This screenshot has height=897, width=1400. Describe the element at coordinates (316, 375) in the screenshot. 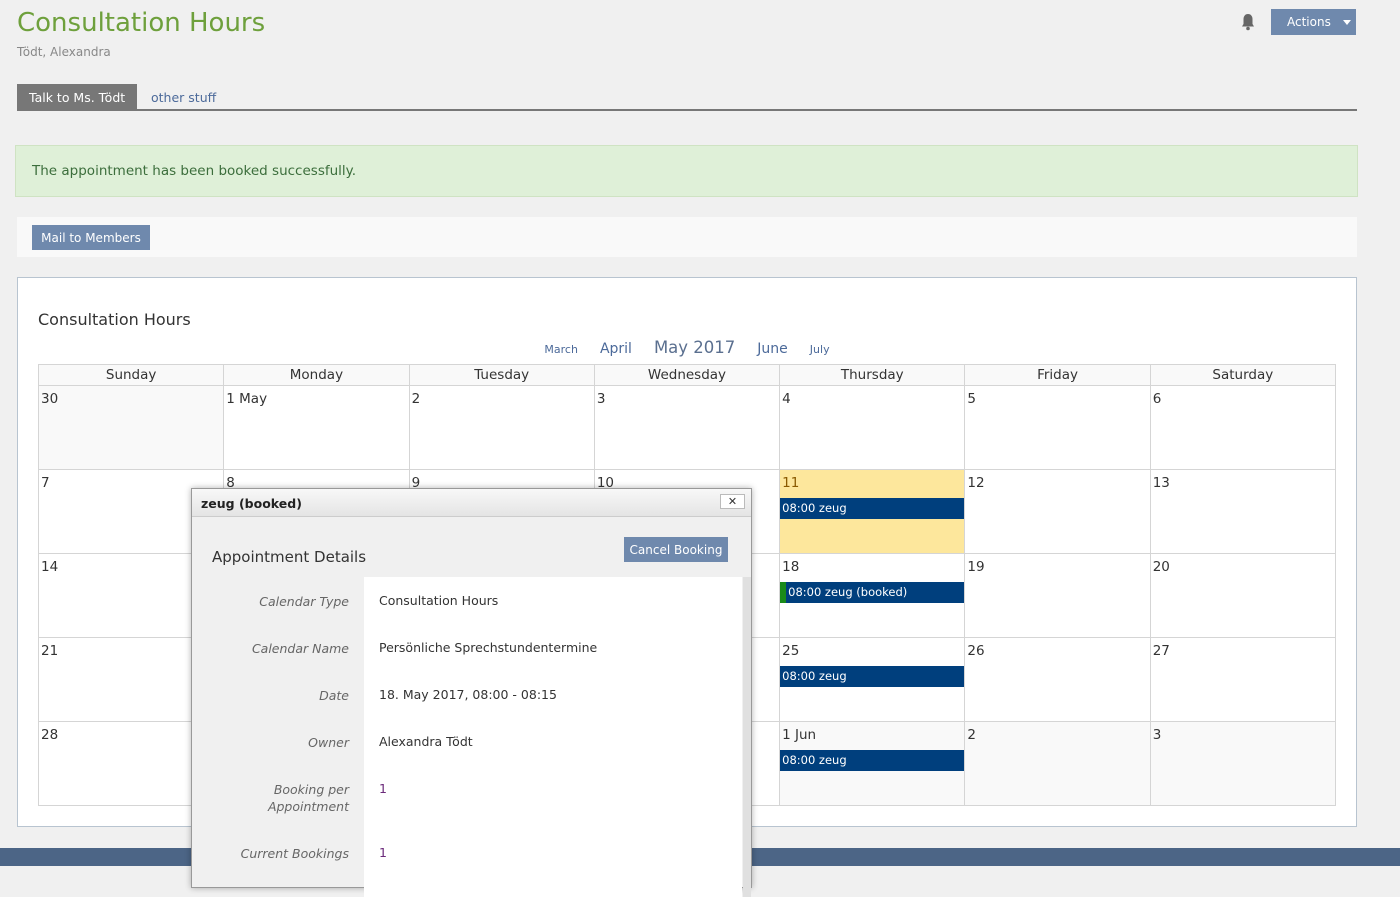

I see `weekday-header: Monday` at that location.